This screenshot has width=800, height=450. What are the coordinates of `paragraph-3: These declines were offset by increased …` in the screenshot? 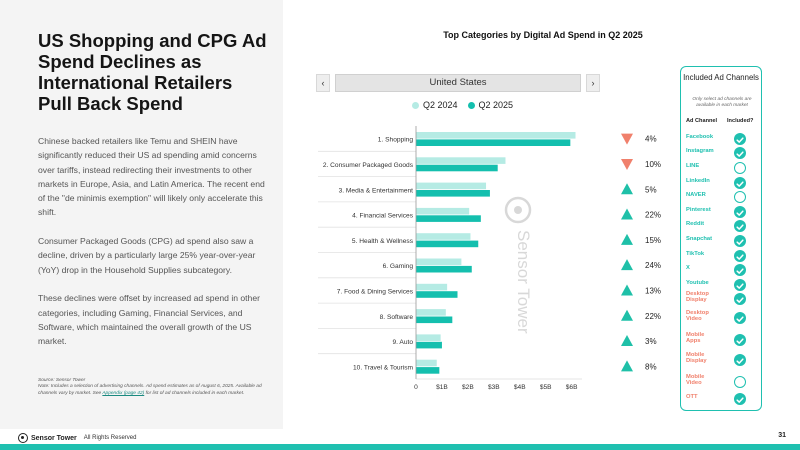 It's located at (149, 320).